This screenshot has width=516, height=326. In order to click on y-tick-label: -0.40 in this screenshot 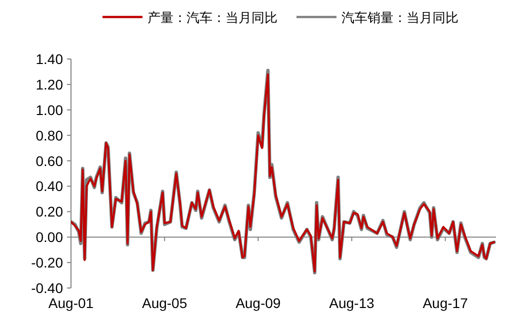, I will do `click(47, 288)`.